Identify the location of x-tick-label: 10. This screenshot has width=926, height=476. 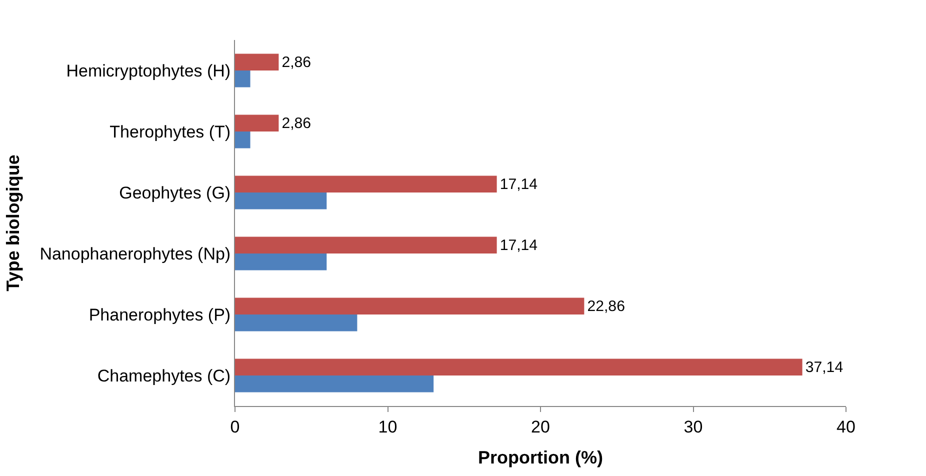
(388, 426).